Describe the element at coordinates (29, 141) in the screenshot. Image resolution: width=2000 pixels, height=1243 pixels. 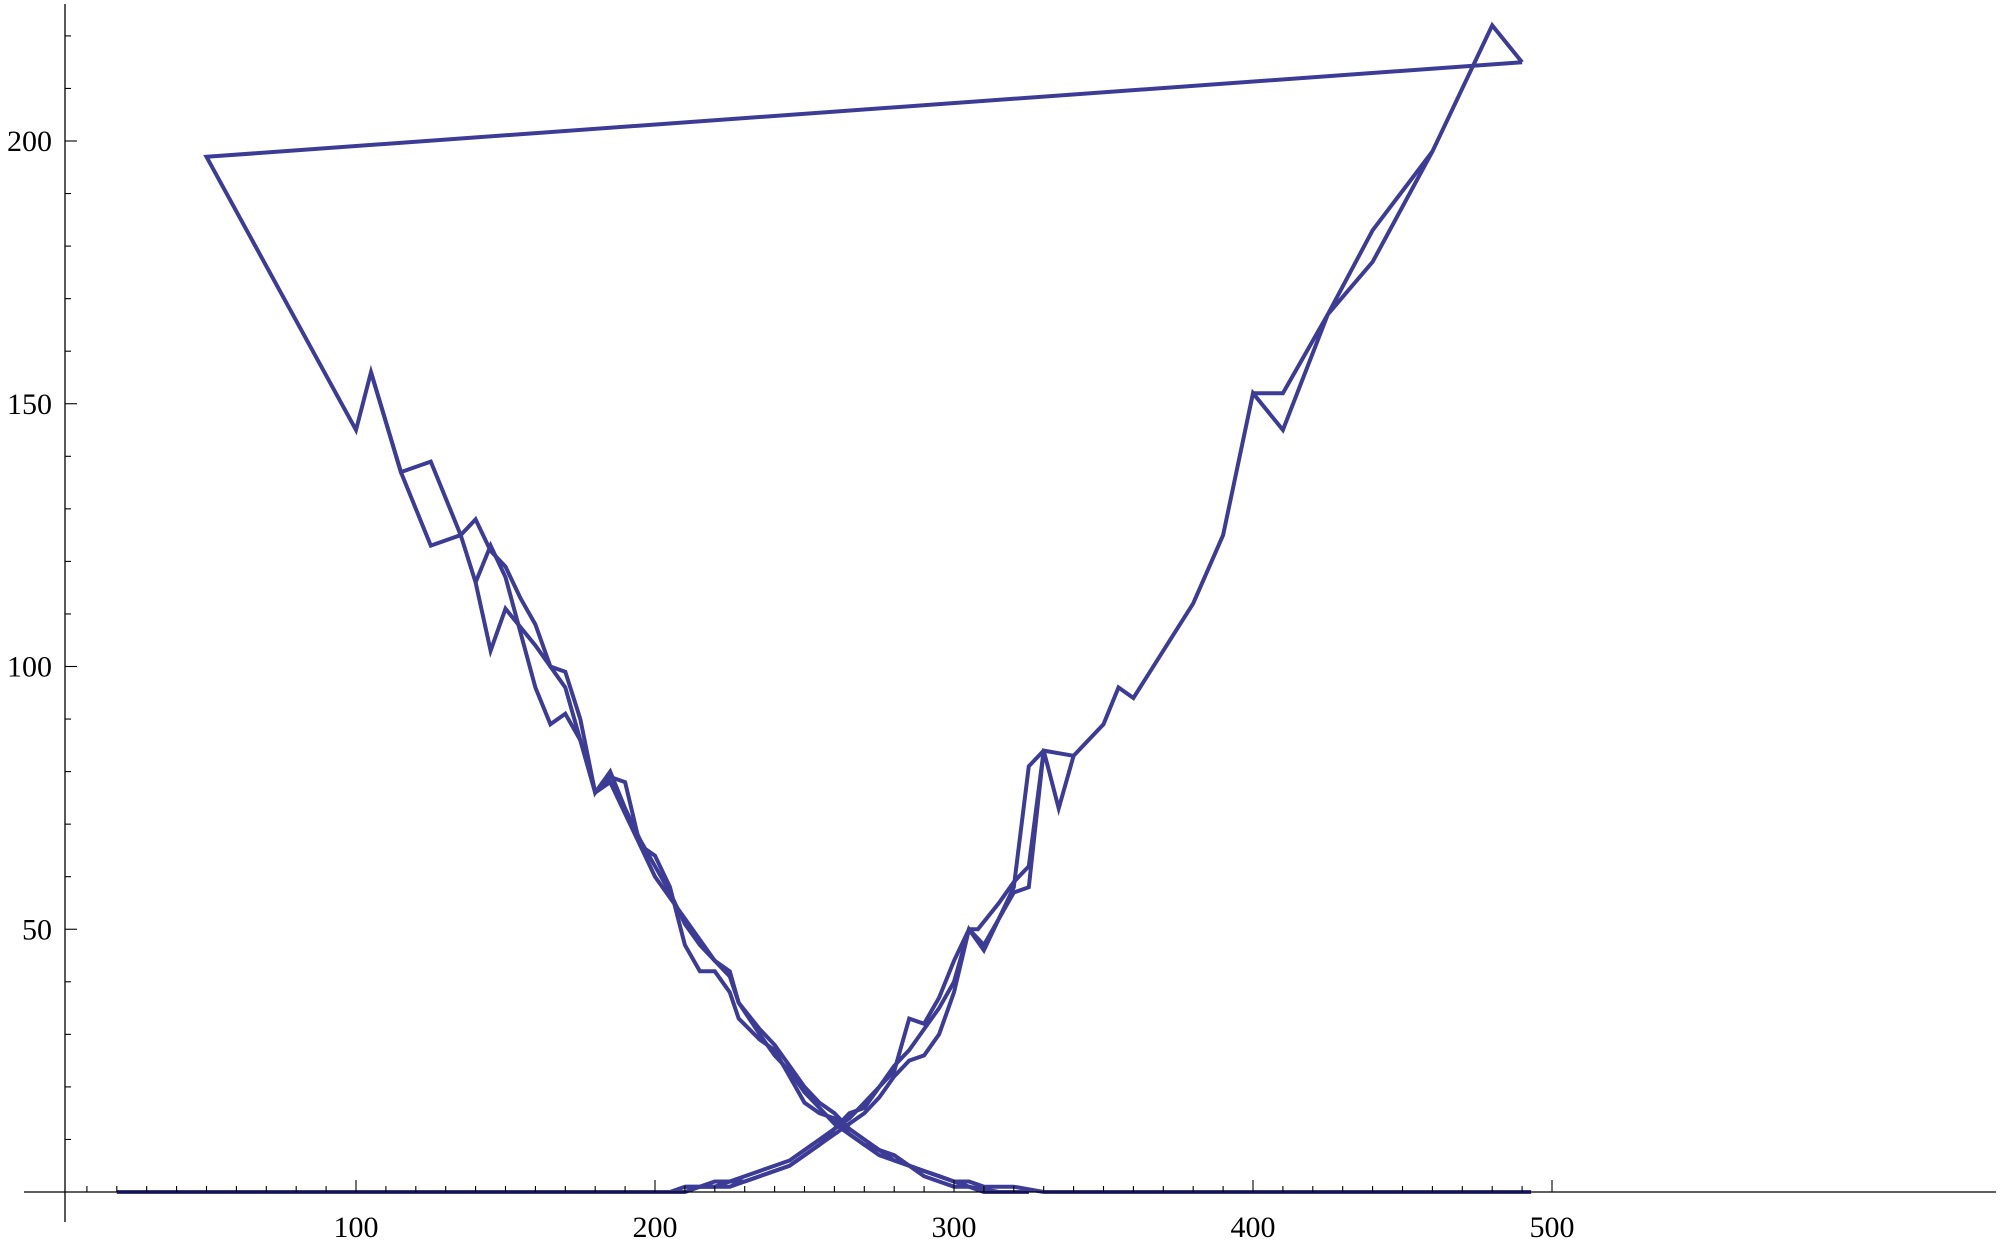
I see `y-tick-label: 200` at that location.